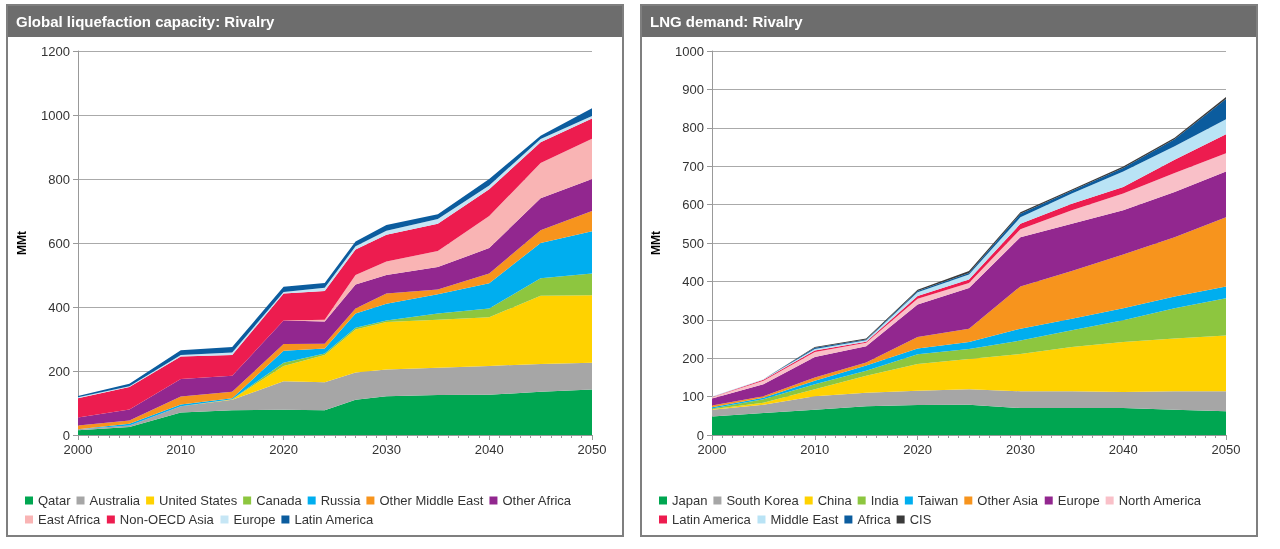 The height and width of the screenshot is (549, 1280). Describe the element at coordinates (198, 500) in the screenshot. I see `legend-label: United States` at that location.